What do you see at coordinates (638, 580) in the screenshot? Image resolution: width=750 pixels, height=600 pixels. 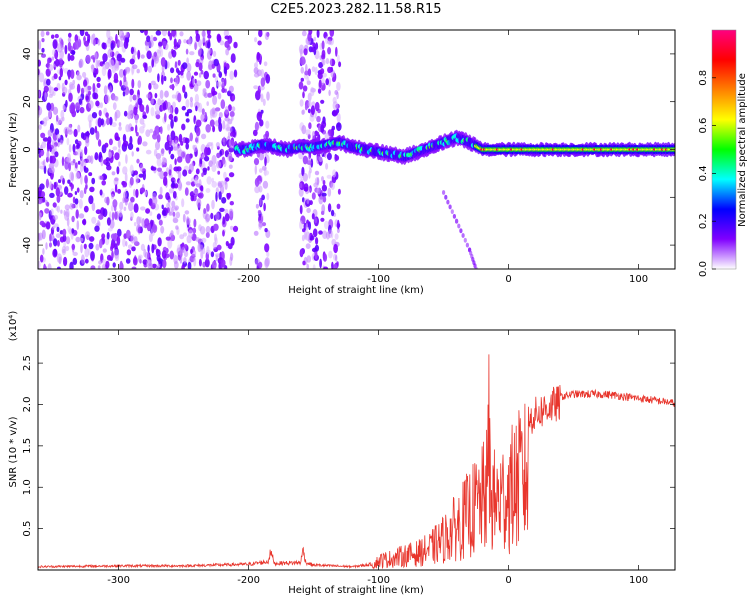 I see `x-tick-label: 100` at bounding box center [638, 580].